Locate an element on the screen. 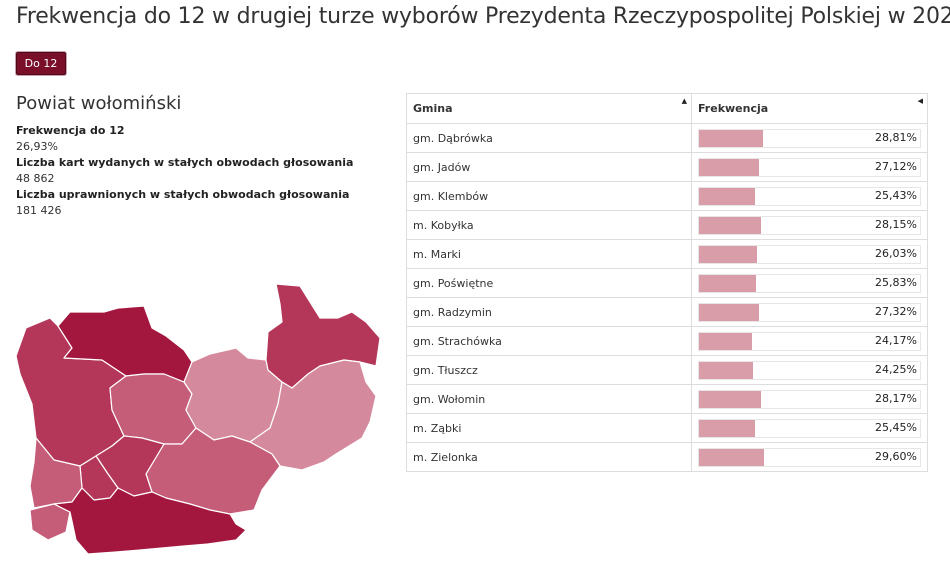 This screenshot has width=950, height=573. cell-frekwencja: 28,81% is located at coordinates (809, 138).